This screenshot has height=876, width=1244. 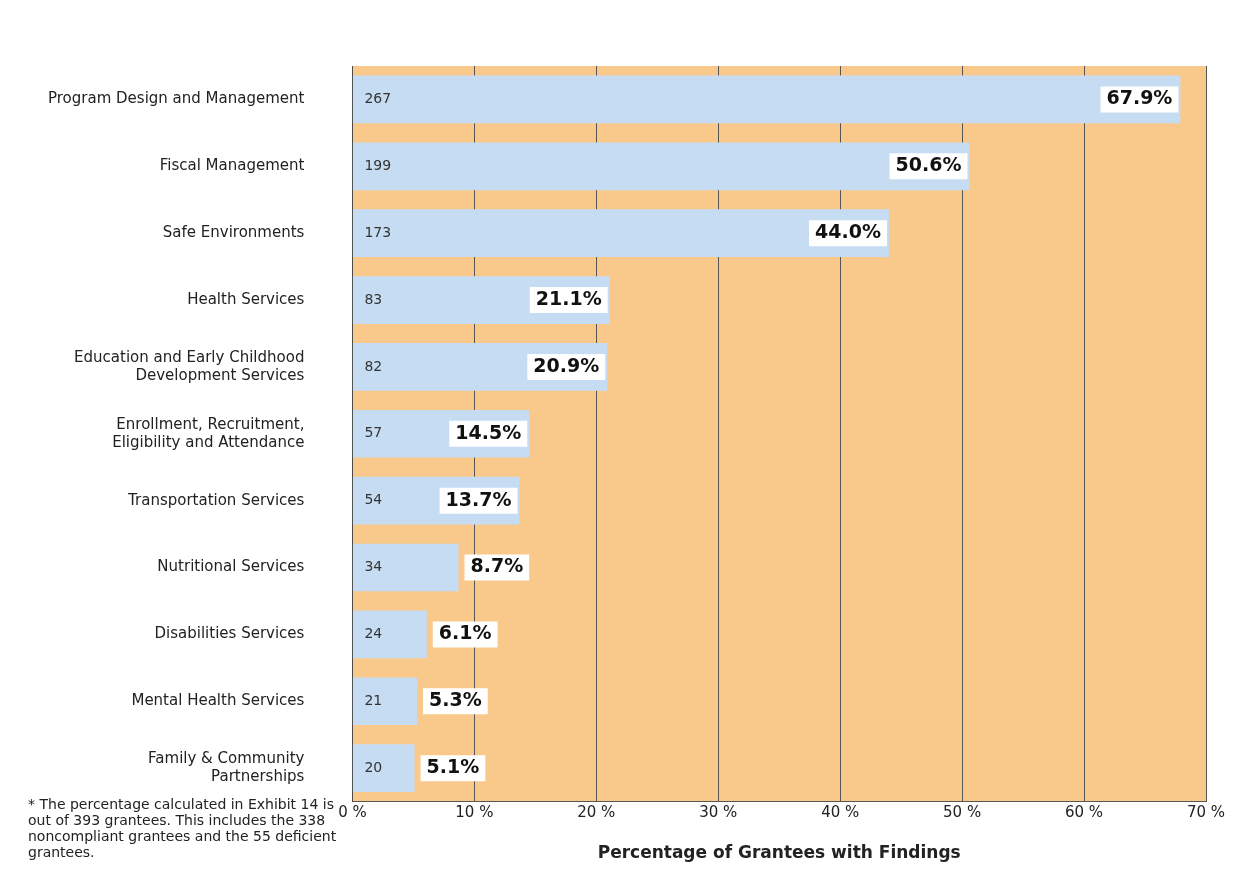 I want to click on data-label: 6.1%, so click(x=465, y=632).